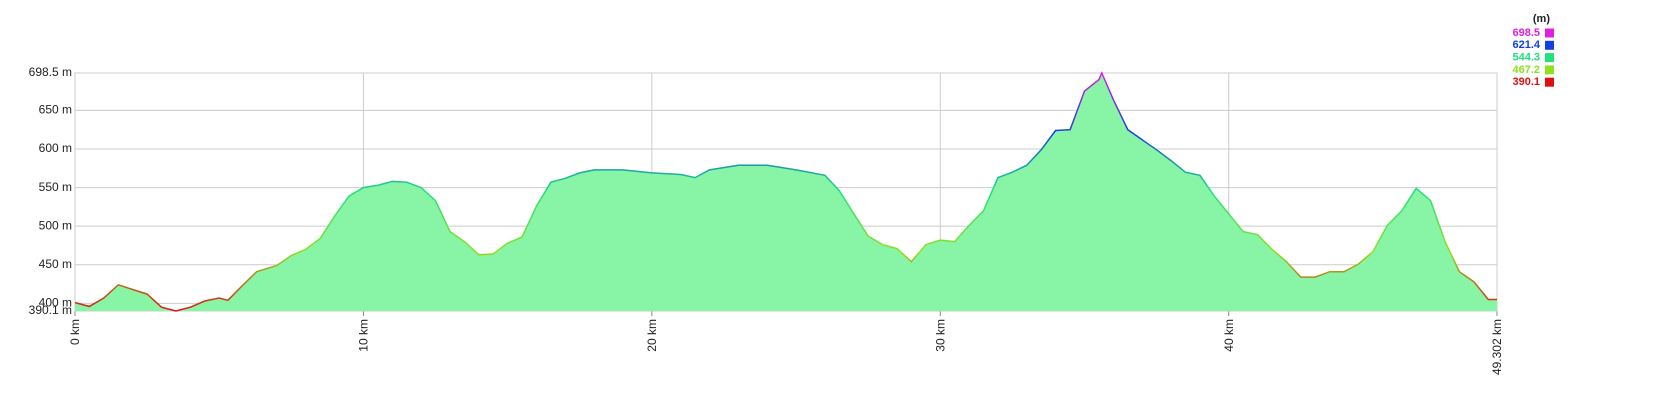 Image resolution: width=1655 pixels, height=403 pixels. Describe the element at coordinates (652, 335) in the screenshot. I see `x-tick-label: 20 km` at that location.